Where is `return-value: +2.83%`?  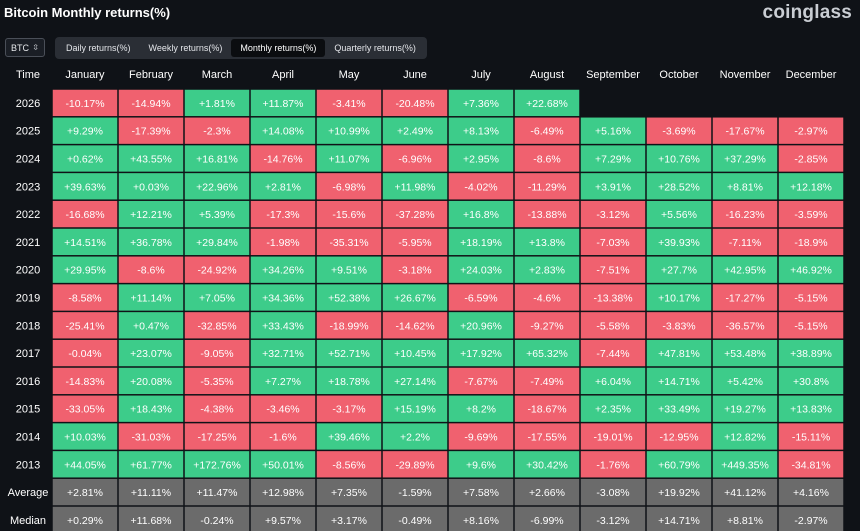
return-value: +2.83% is located at coordinates (547, 271).